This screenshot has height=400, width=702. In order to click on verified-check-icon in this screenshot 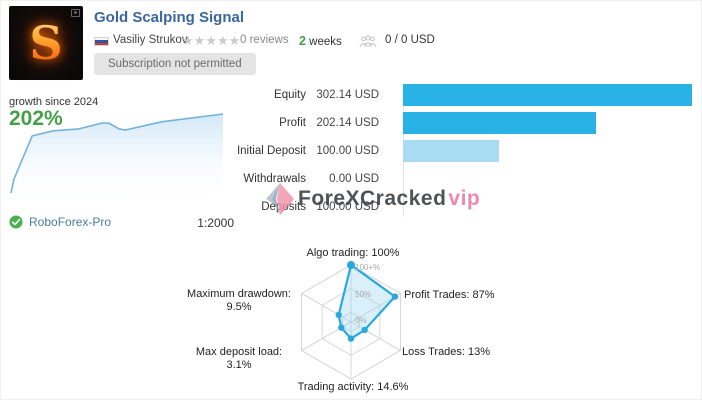, I will do `click(16, 222)`.